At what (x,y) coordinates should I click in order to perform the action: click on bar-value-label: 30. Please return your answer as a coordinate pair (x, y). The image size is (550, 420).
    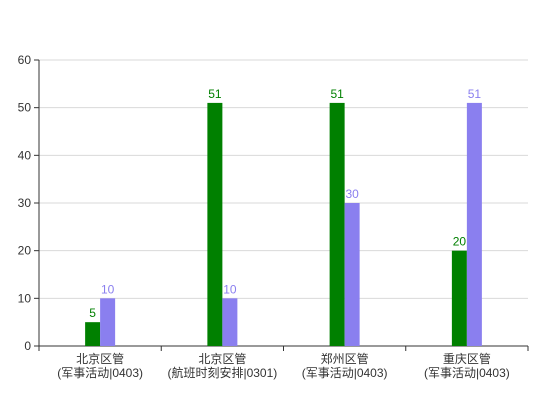
    Looking at the image, I should click on (352, 194).